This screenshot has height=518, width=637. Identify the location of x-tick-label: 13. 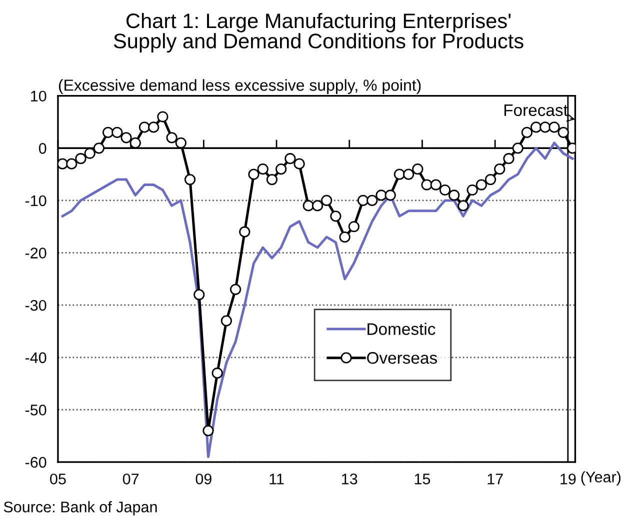
(350, 479).